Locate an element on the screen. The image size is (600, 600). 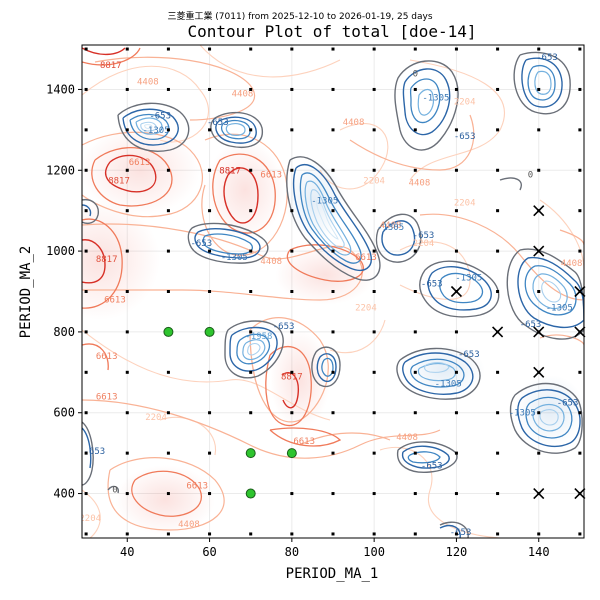
x-tick-label: 140 is located at coordinates (539, 552).